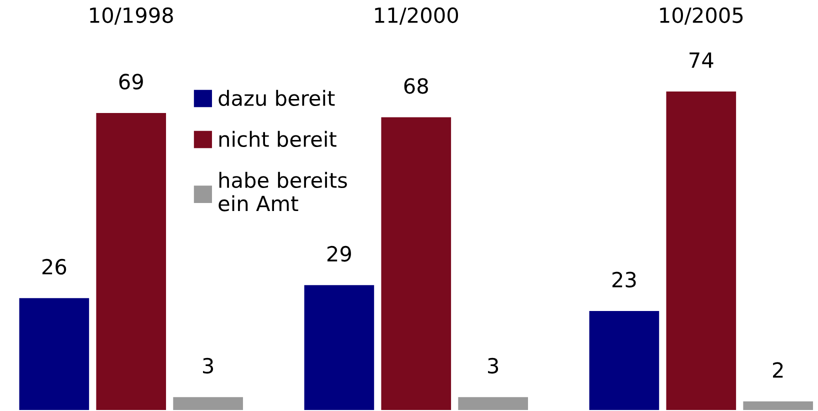 The height and width of the screenshot is (411, 818). What do you see at coordinates (777, 370) in the screenshot?
I see `data-label: 2` at bounding box center [777, 370].